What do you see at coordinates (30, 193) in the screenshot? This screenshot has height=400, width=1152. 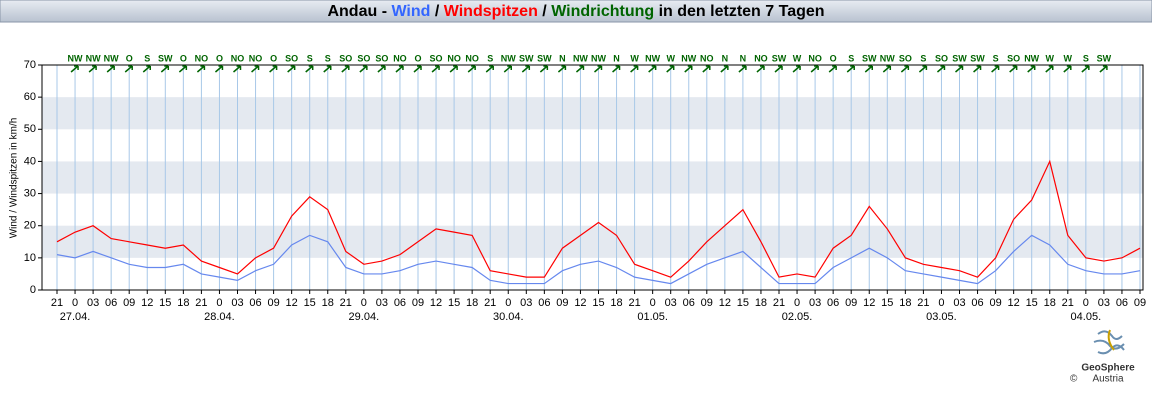 I see `y-tick-label: 30` at bounding box center [30, 193].